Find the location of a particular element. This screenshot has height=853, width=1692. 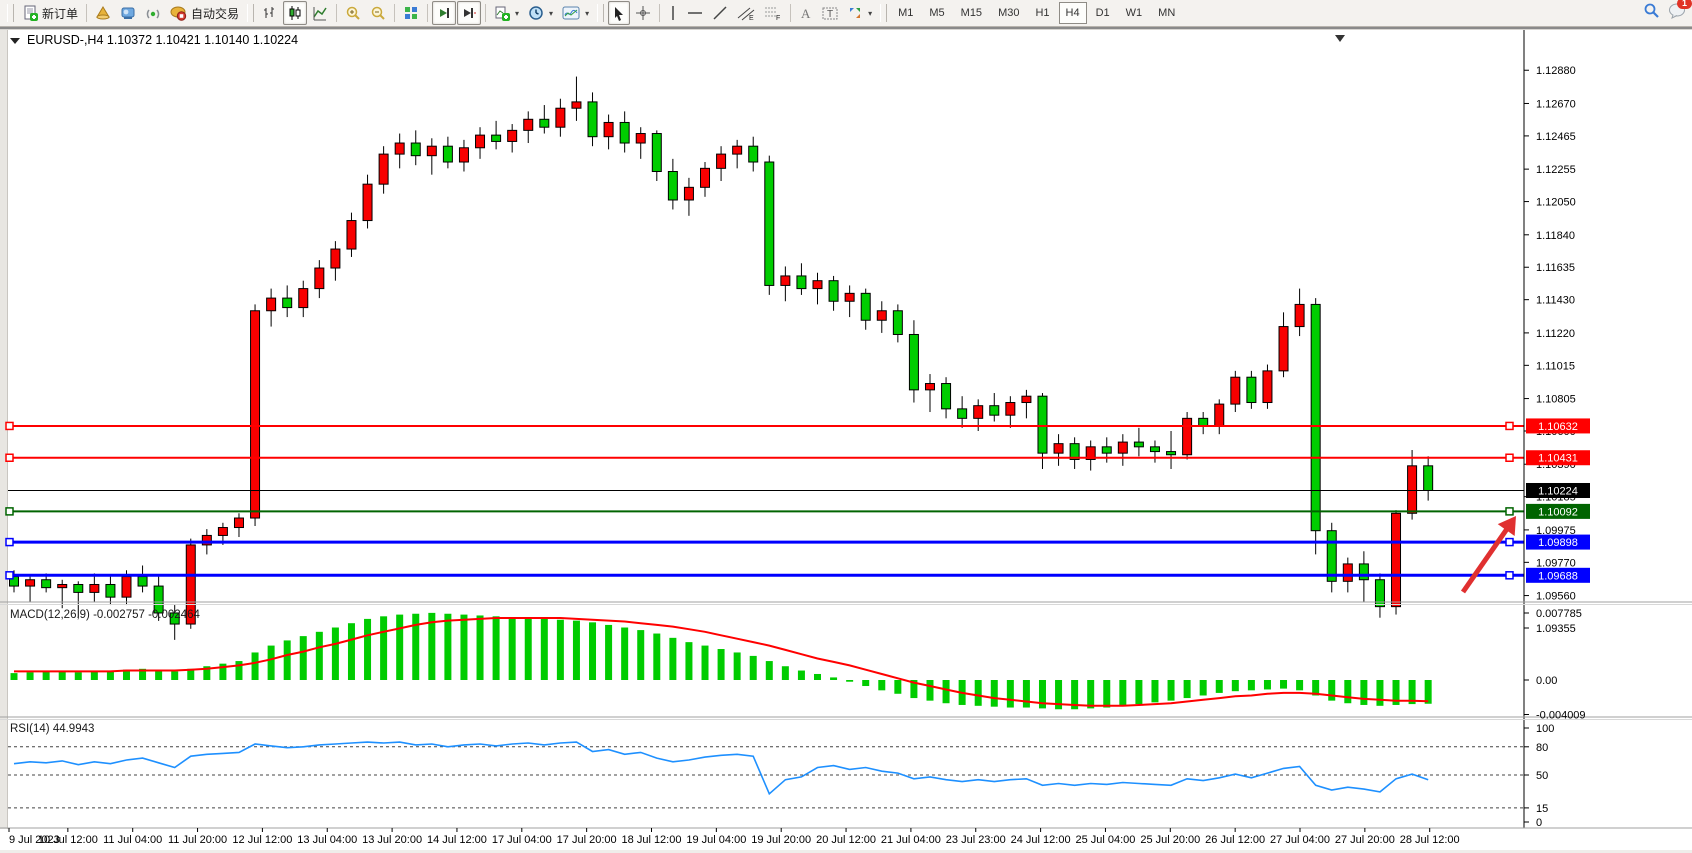

rsi-tick-label: 0 is located at coordinates (1539, 823).